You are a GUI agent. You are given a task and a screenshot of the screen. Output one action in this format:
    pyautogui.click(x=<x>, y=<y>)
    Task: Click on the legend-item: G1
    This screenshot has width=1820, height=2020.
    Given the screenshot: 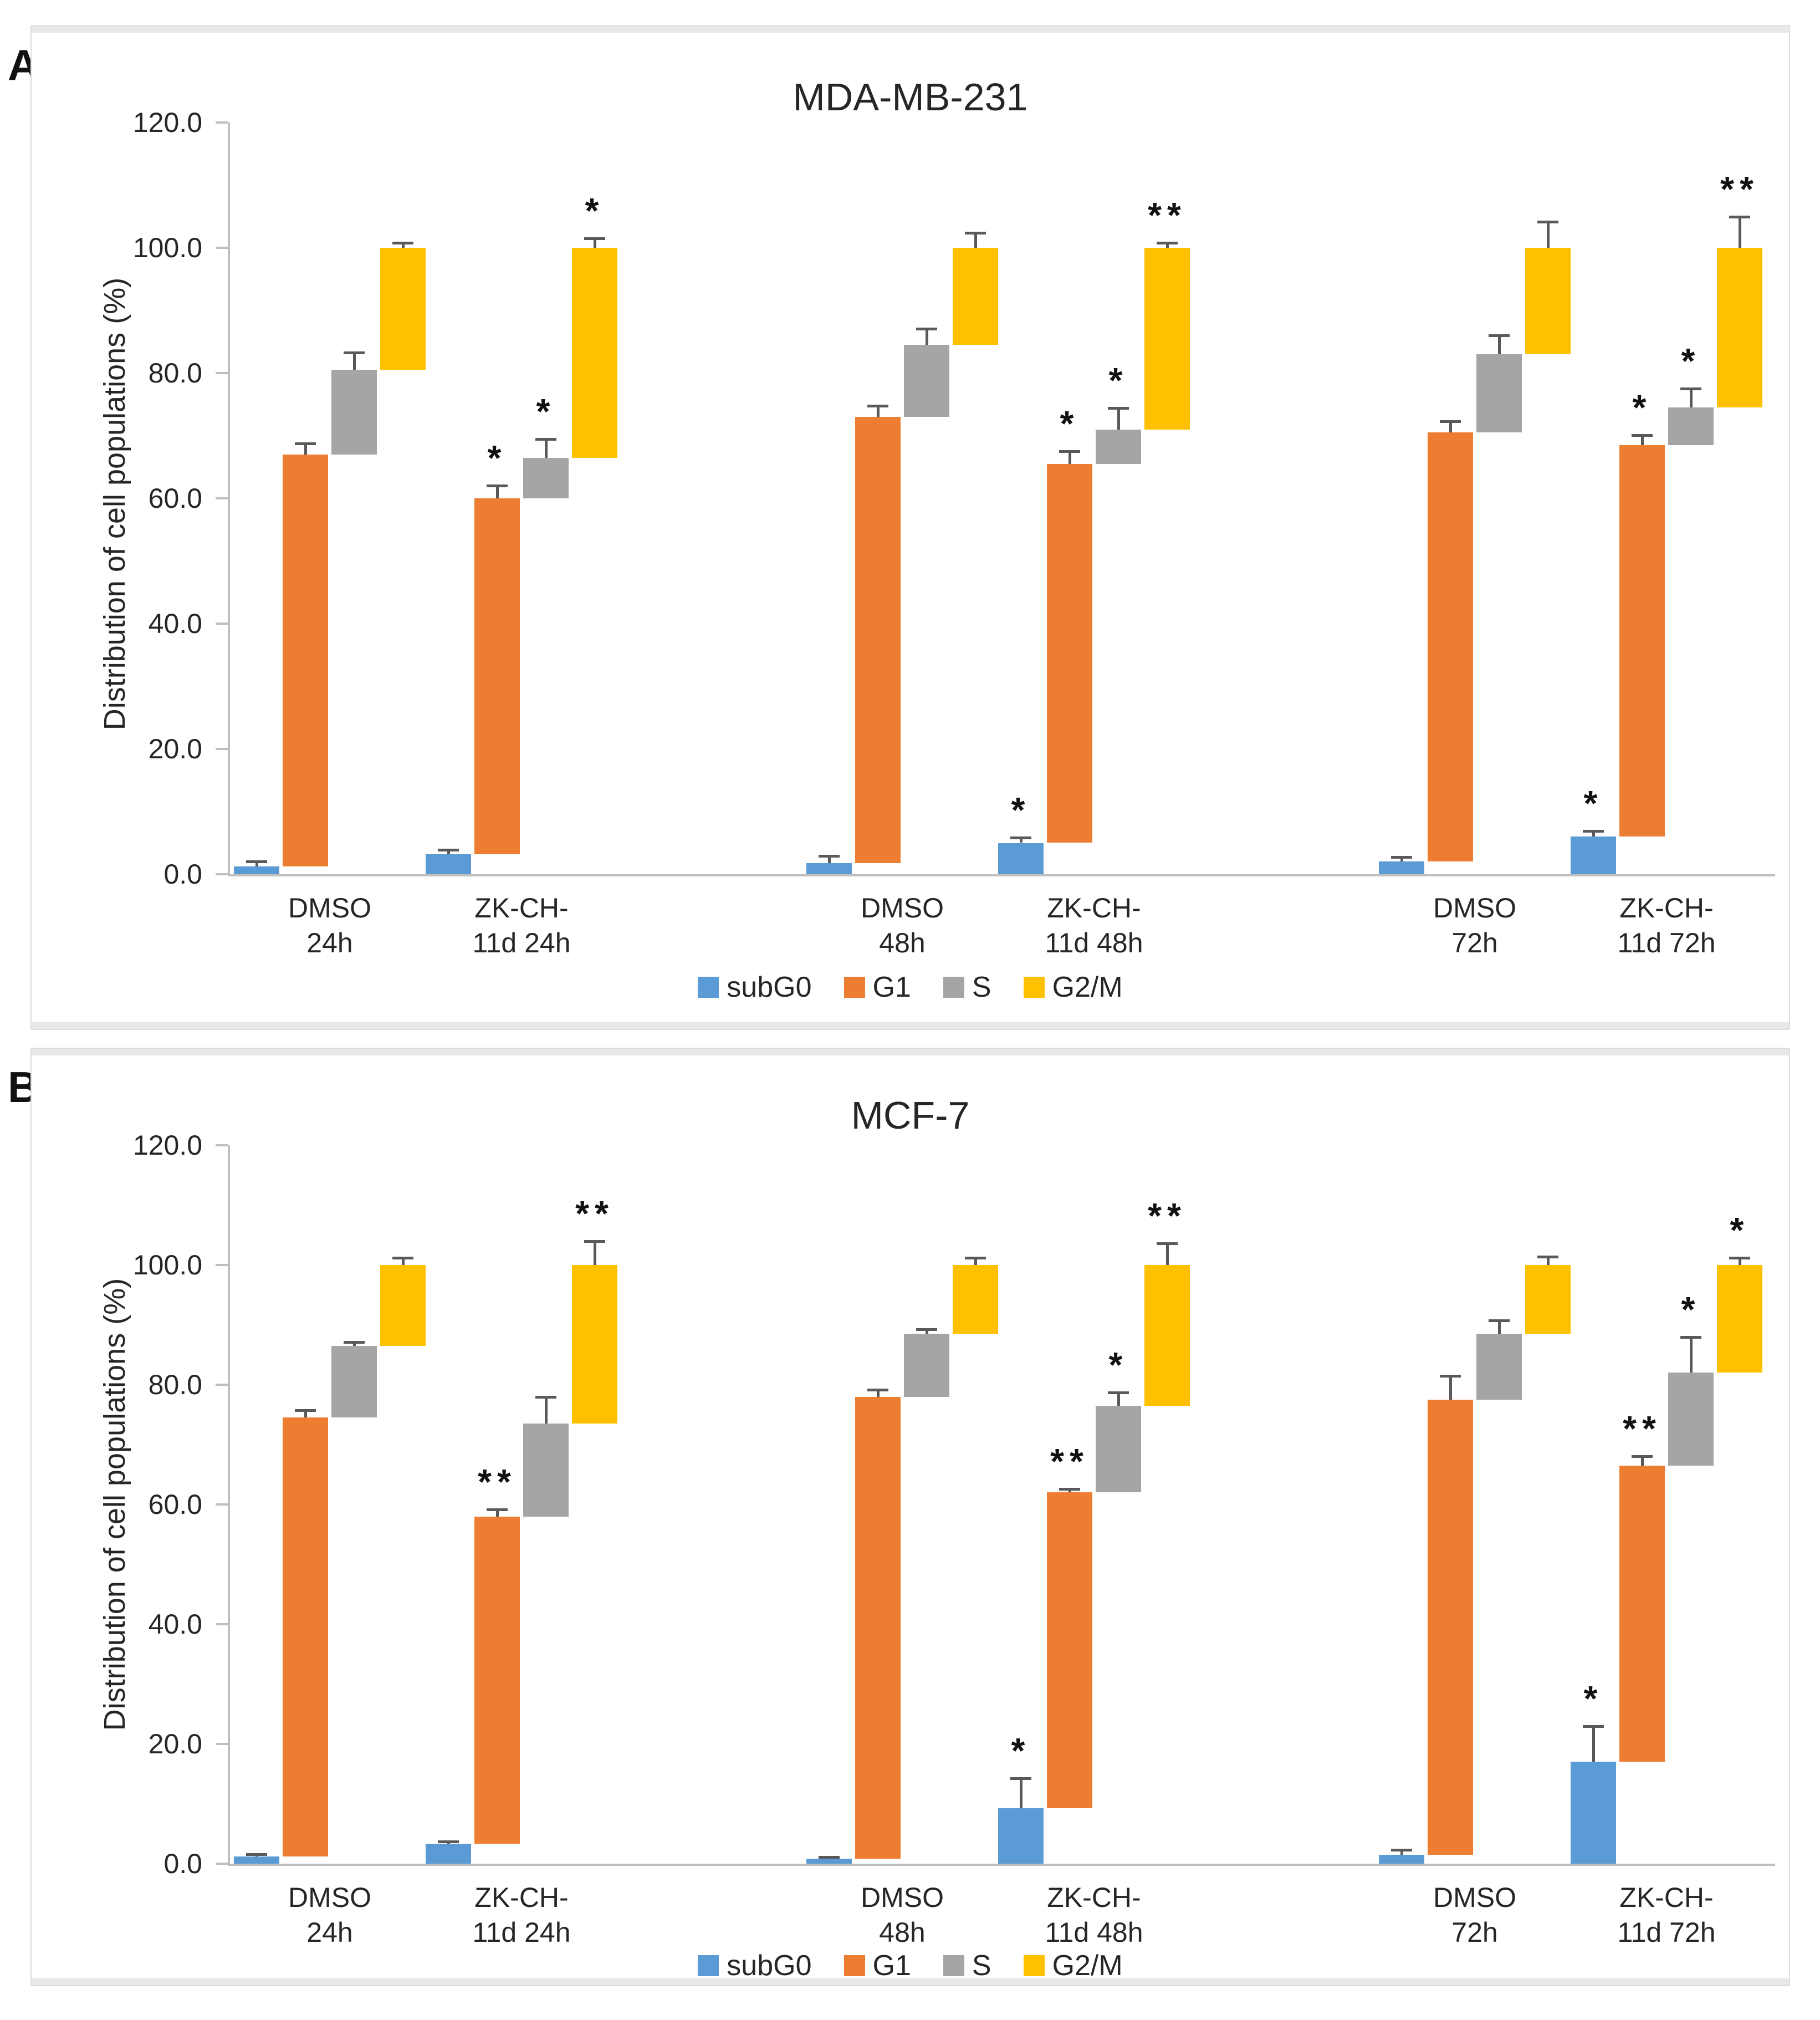 What is the action you would take?
    pyautogui.click(x=877, y=987)
    